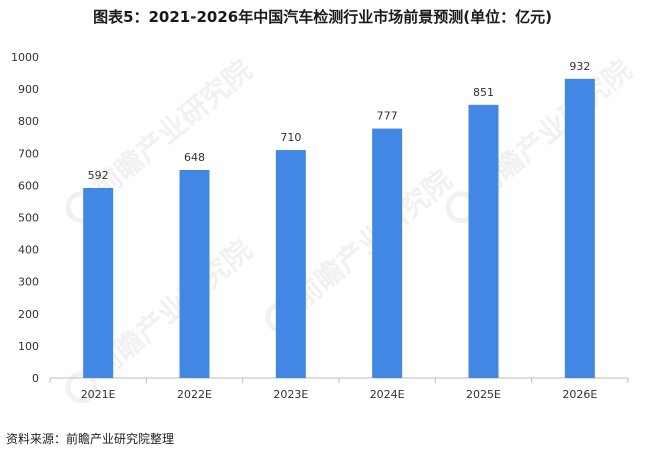 The image size is (645, 454). I want to click on x-tick-label: 2024E, so click(387, 394).